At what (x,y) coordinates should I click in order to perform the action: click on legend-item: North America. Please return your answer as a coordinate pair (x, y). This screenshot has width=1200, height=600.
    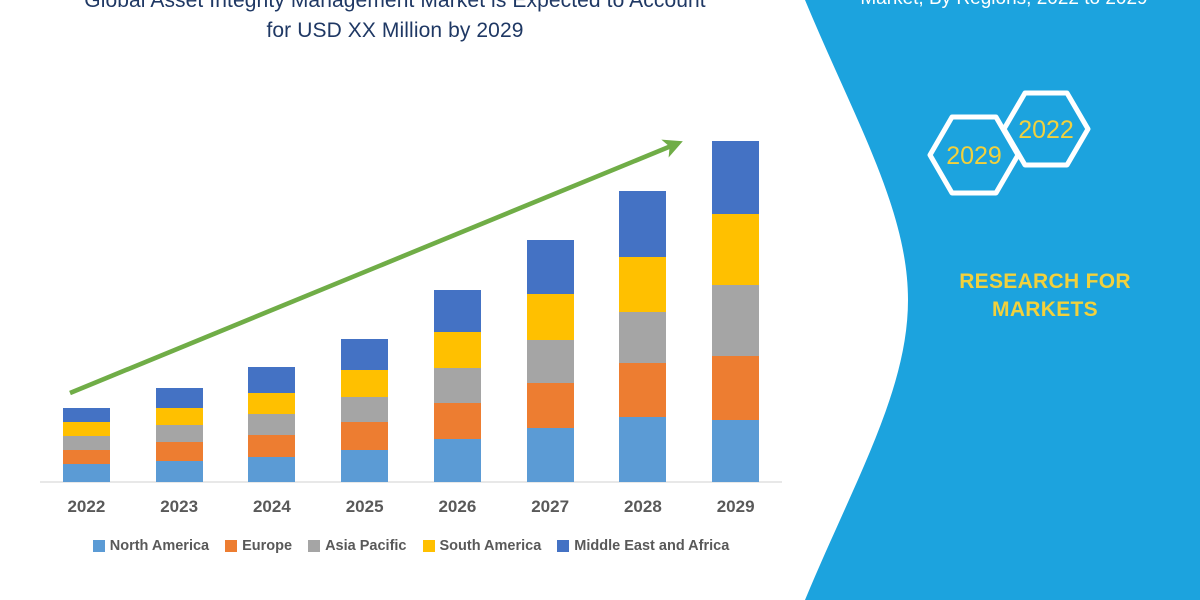
    Looking at the image, I should click on (151, 546).